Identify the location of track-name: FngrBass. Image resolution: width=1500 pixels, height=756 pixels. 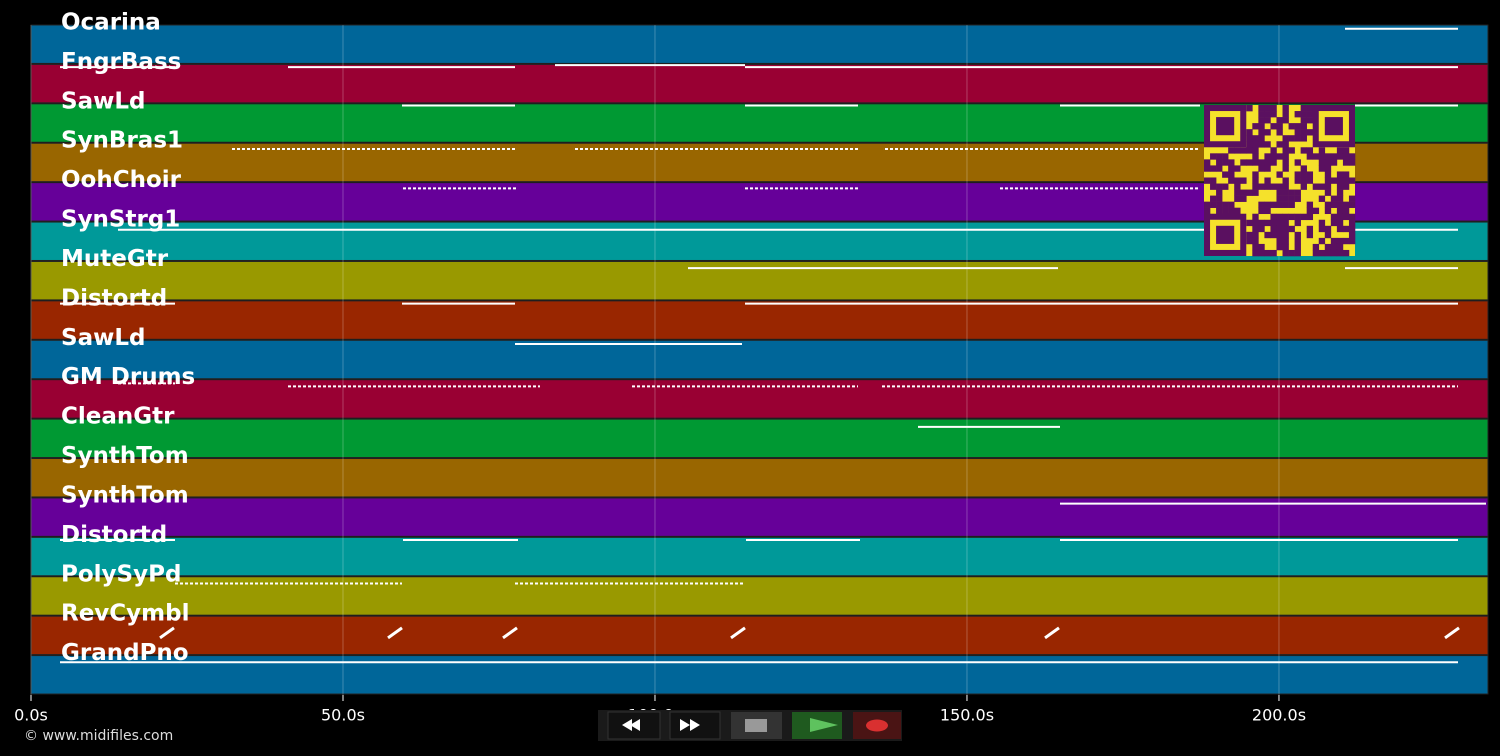
(121, 62).